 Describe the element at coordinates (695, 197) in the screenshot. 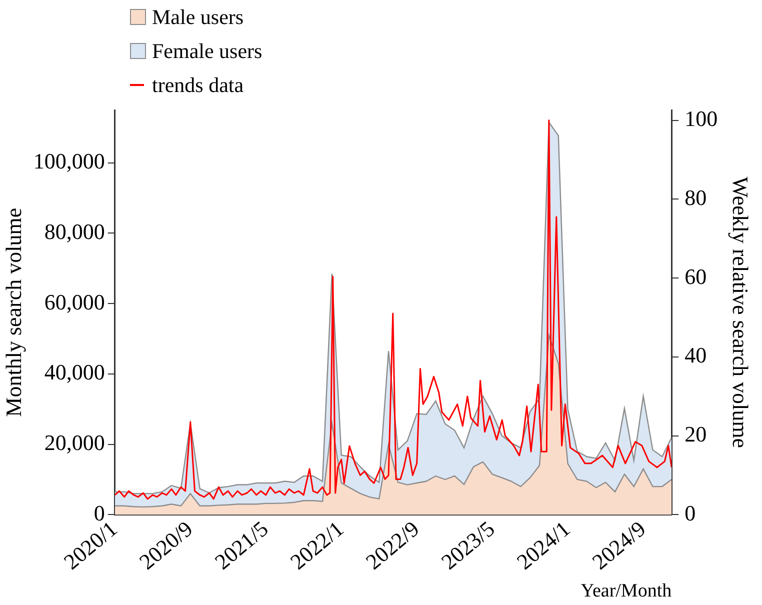

I see `y2-tick-label: 80` at that location.